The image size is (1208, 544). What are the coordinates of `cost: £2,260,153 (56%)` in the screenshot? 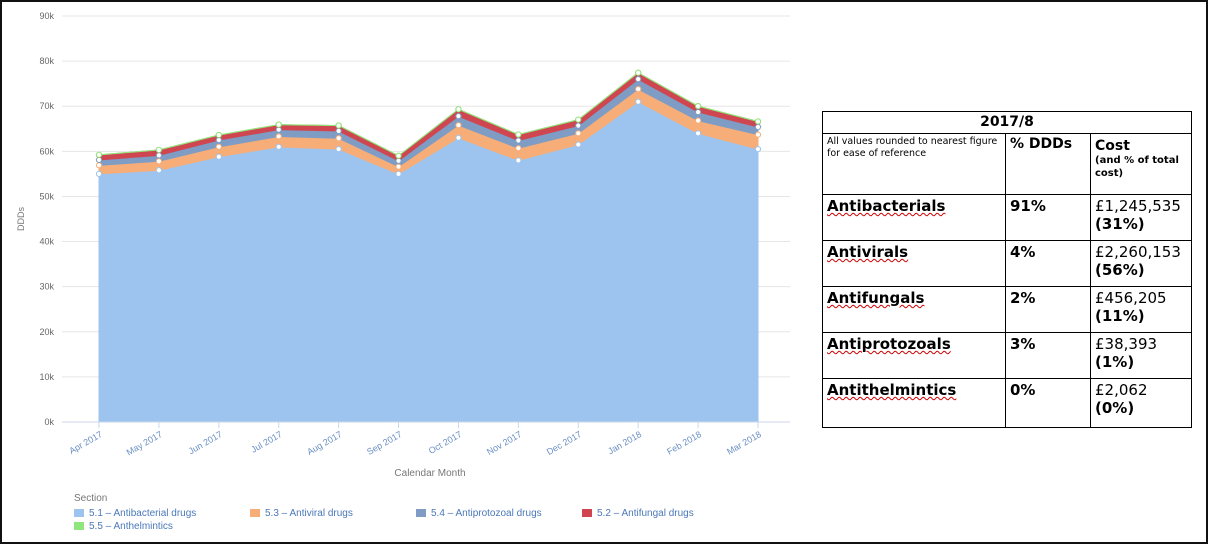 It's located at (1141, 263).